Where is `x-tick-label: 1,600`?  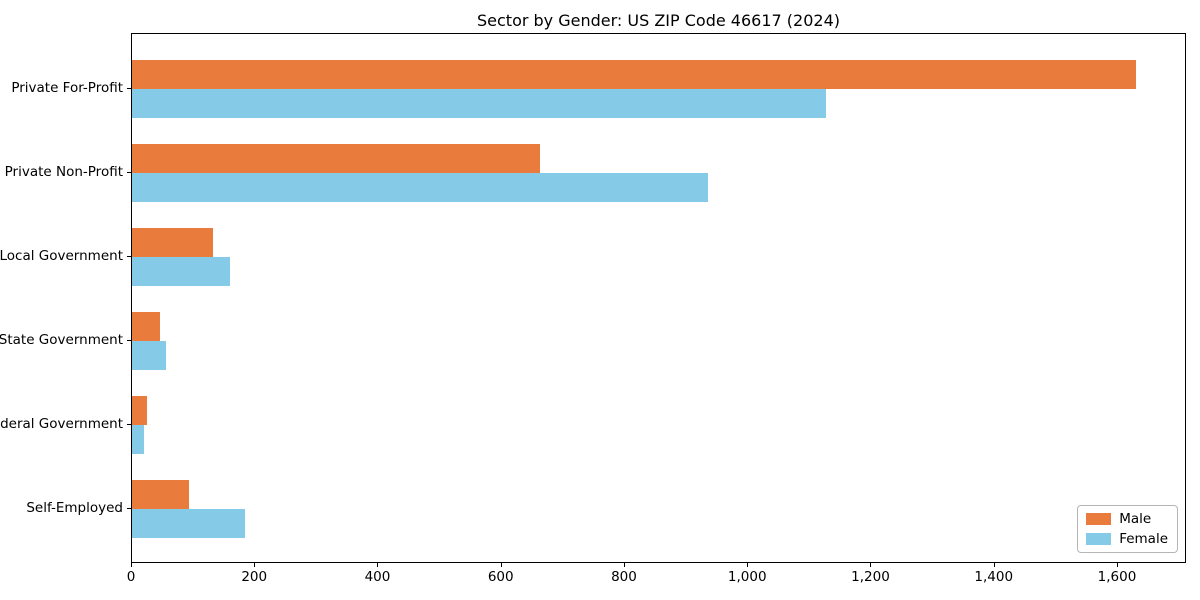 x-tick-label: 1,600 is located at coordinates (1117, 577).